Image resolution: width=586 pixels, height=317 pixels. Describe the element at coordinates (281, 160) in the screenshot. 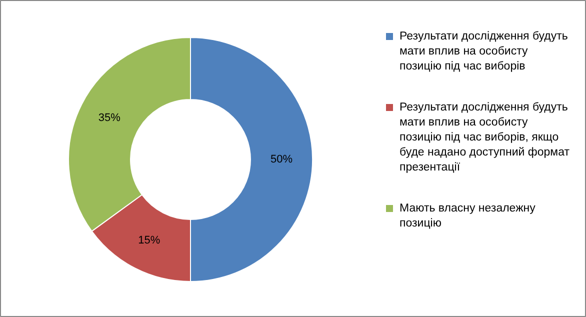

I see `data-label: 50%` at that location.